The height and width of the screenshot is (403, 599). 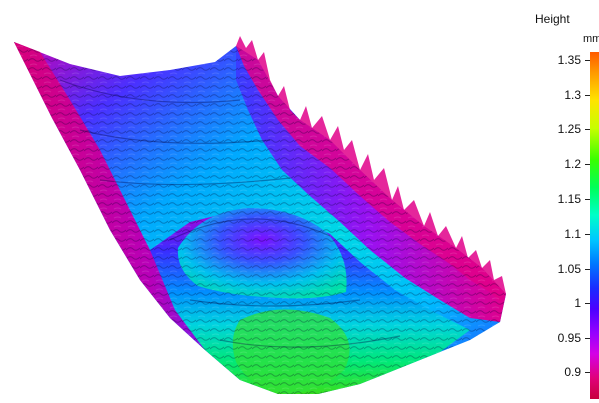 I want to click on scale-tick-label: 1.3, so click(x=572, y=95).